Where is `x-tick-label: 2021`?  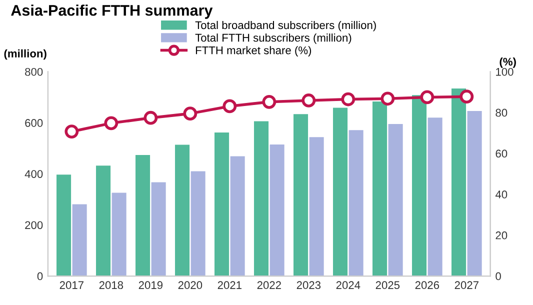 x-tick-label: 2021 is located at coordinates (230, 285).